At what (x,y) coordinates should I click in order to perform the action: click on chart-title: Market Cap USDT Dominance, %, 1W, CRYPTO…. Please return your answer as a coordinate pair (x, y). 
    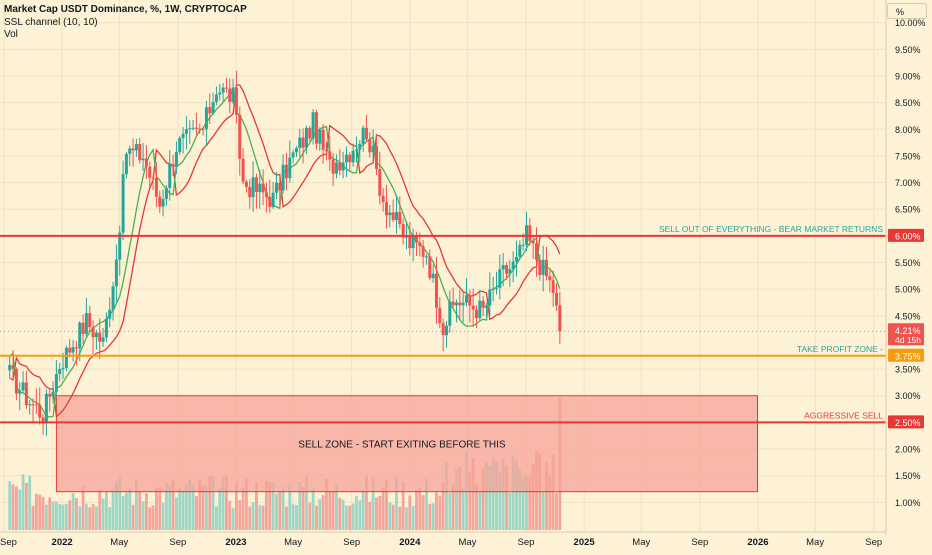
    Looking at the image, I should click on (125, 9).